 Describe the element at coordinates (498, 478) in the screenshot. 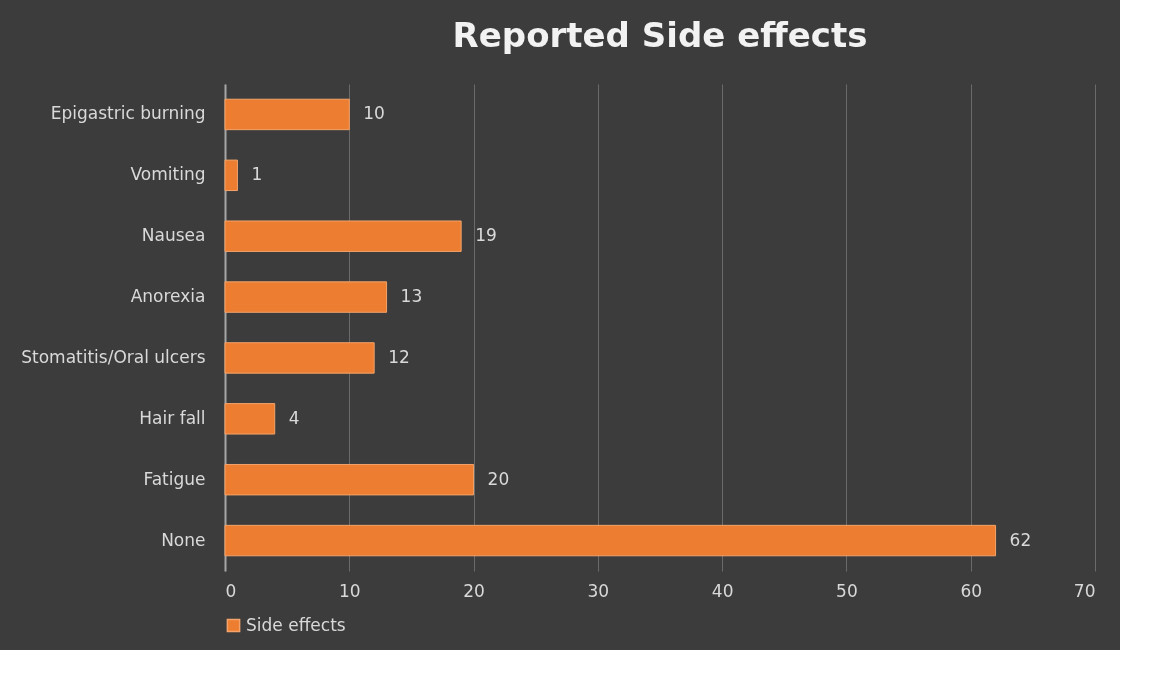

I see `data-label: 20` at that location.